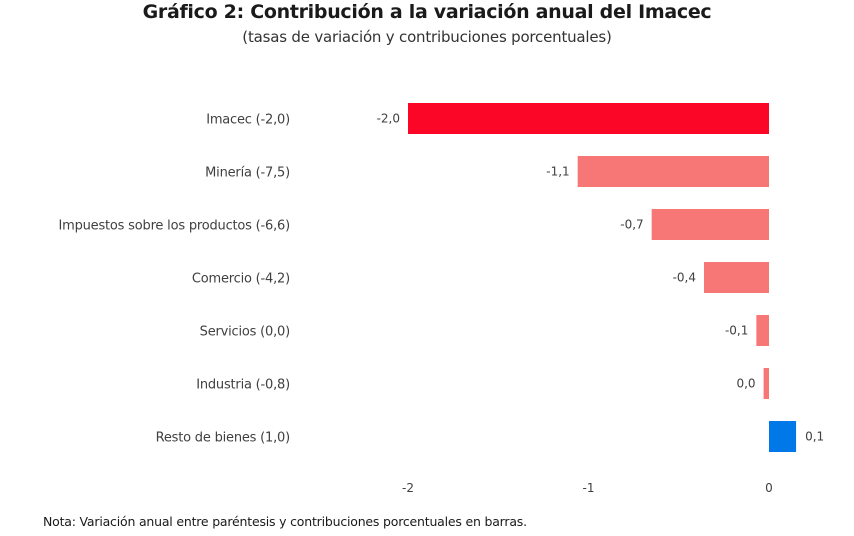 The height and width of the screenshot is (536, 854). Describe the element at coordinates (557, 172) in the screenshot. I see `data-label: -1,1` at that location.